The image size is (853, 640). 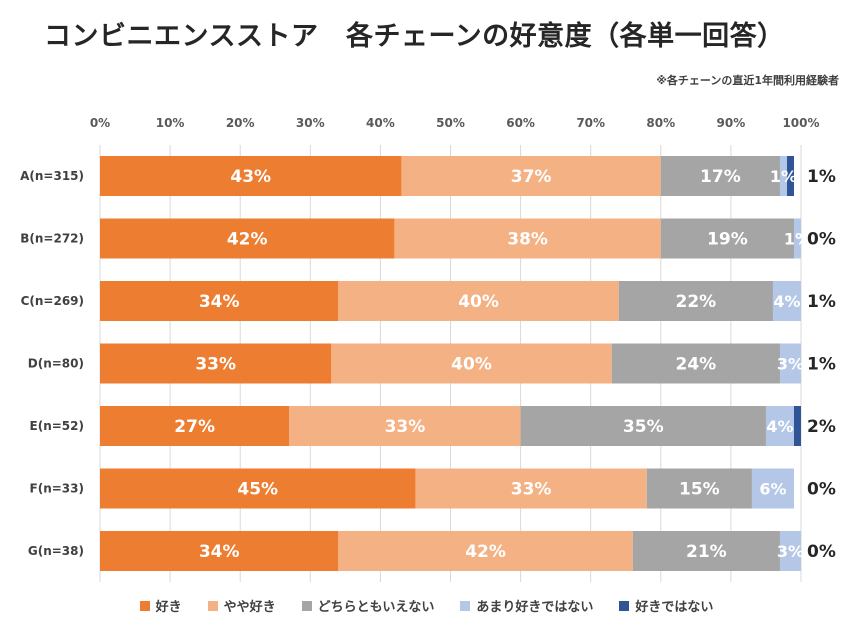 What do you see at coordinates (56, 551) in the screenshot?
I see `category-label: G(n=38)` at bounding box center [56, 551].